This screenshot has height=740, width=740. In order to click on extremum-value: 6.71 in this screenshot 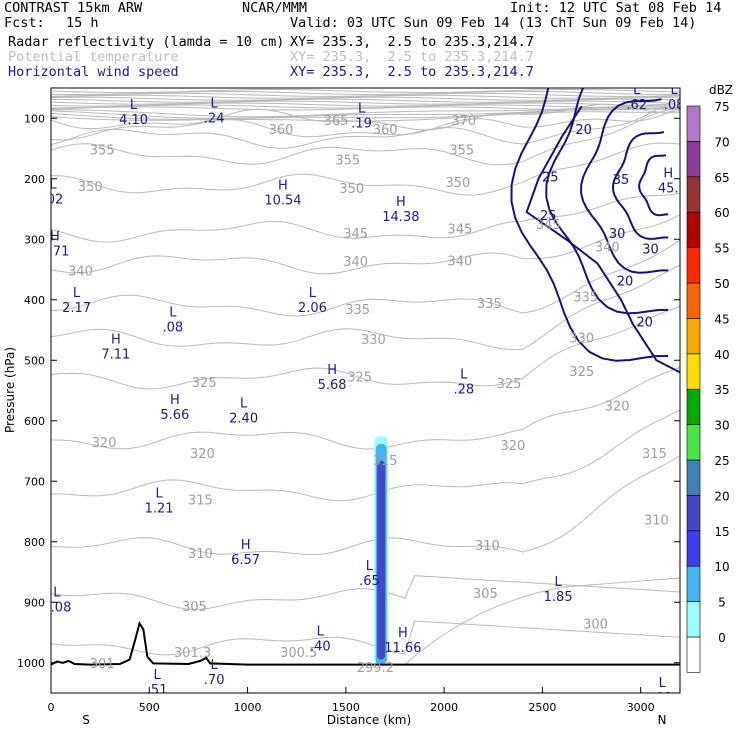, I will do `click(54, 252)`.